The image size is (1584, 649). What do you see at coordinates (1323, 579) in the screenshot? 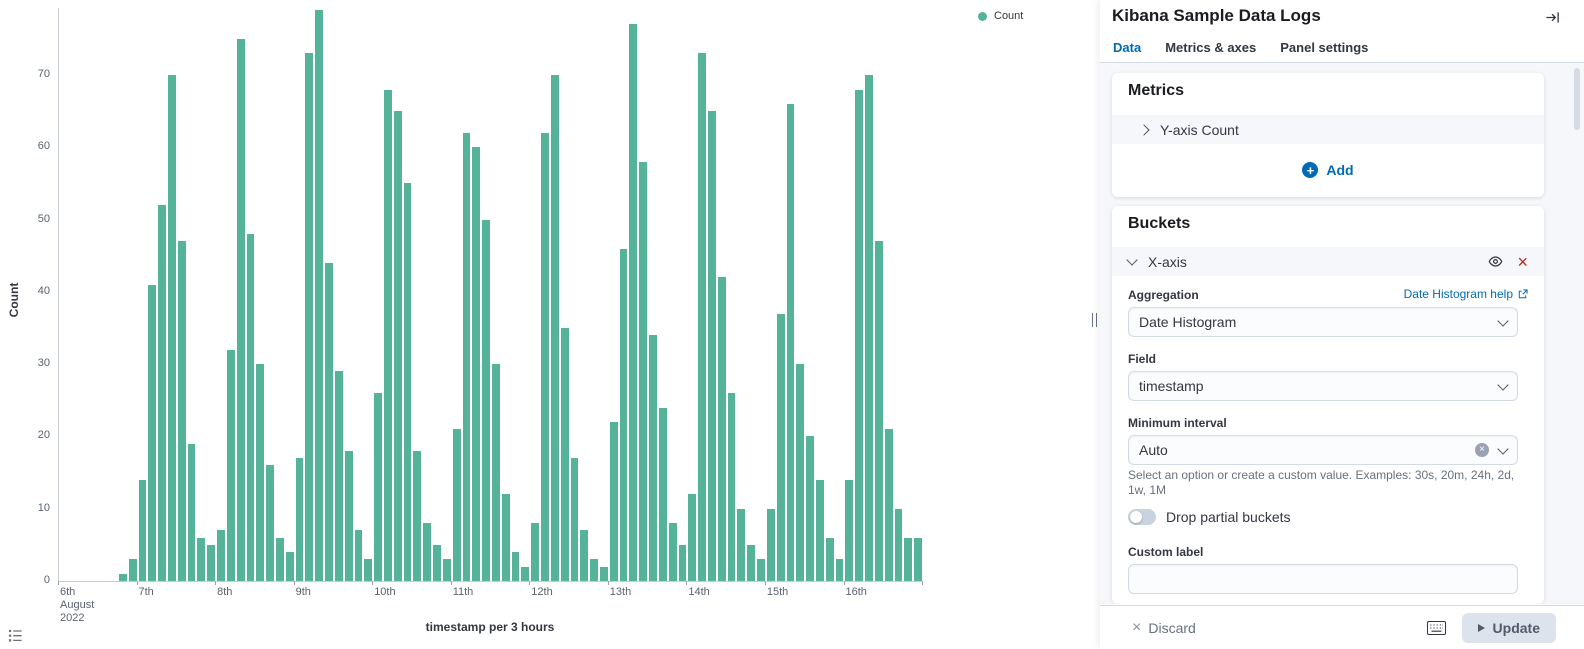
I see `custom-label-input` at bounding box center [1323, 579].